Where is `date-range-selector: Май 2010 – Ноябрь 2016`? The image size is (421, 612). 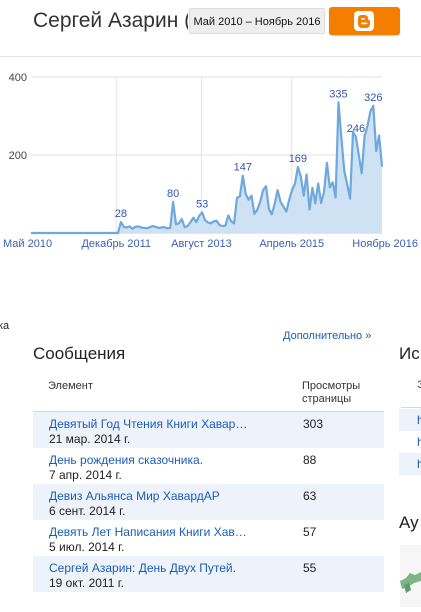
date-range-selector: Май 2010 – Ноябрь 2016 is located at coordinates (257, 21).